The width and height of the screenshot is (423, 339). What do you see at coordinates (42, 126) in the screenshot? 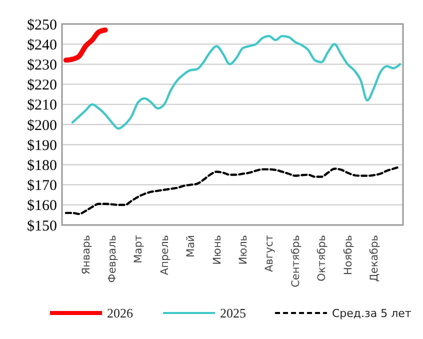
I see `y-tick-label: $200` at bounding box center [42, 126].